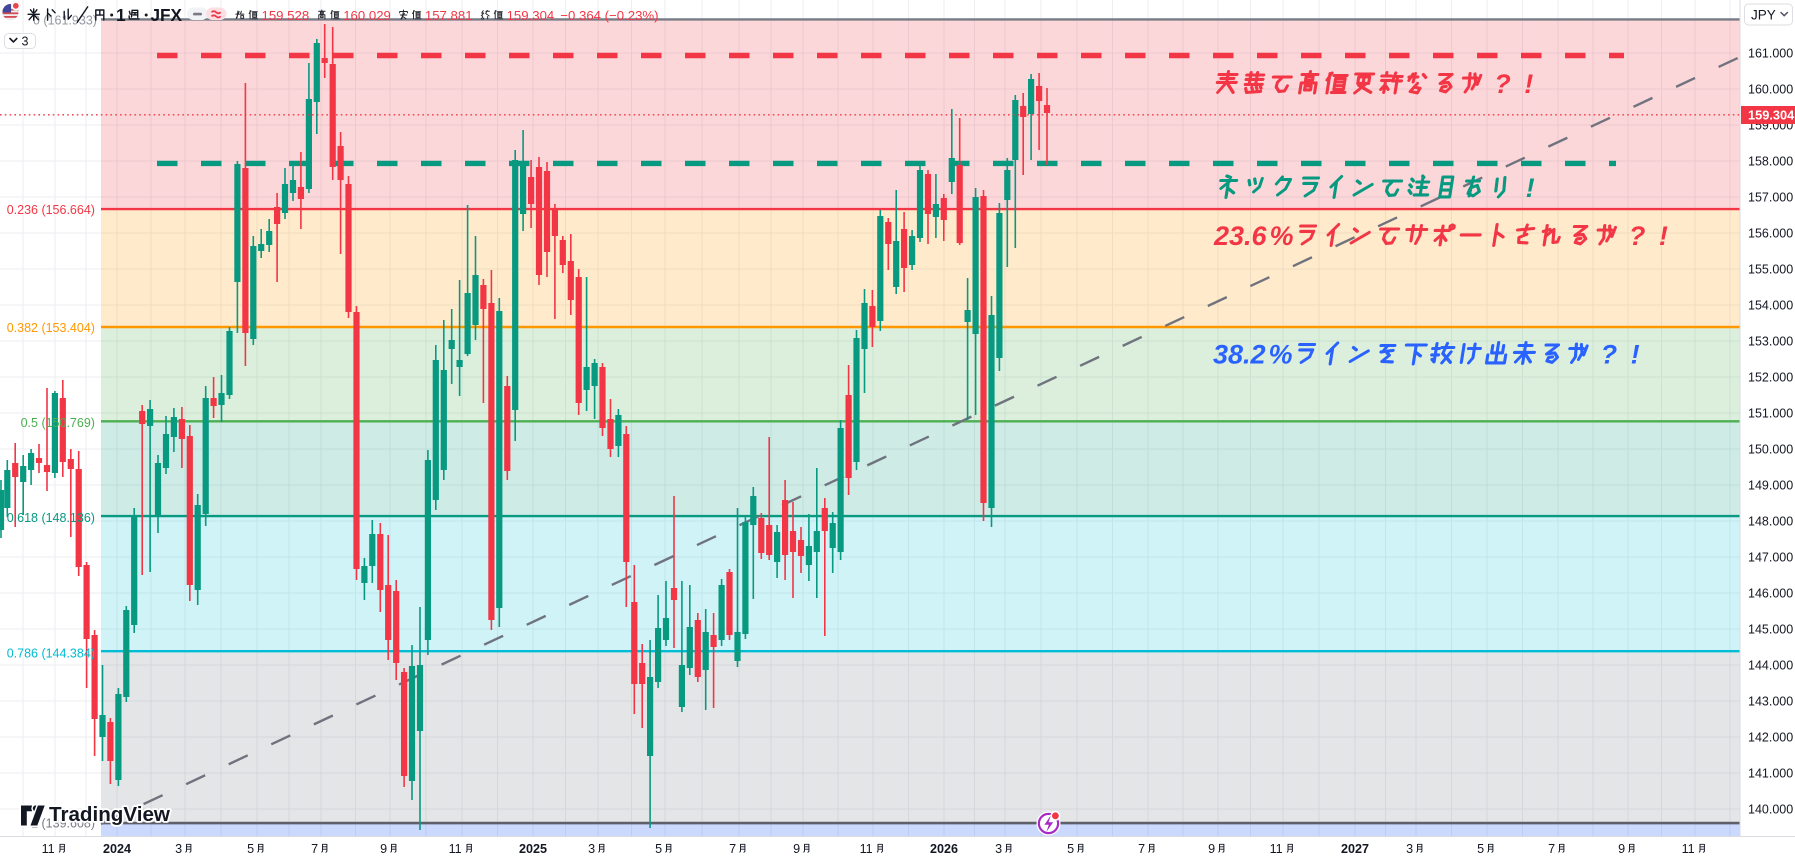 The width and height of the screenshot is (1795, 860). I want to click on svg-text: 2024, so click(117, 849).